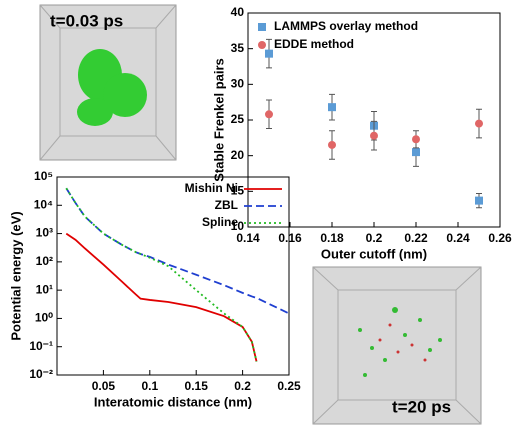 The width and height of the screenshot is (520, 439). I want to click on x-tick-label: 0.05, so click(104, 386).